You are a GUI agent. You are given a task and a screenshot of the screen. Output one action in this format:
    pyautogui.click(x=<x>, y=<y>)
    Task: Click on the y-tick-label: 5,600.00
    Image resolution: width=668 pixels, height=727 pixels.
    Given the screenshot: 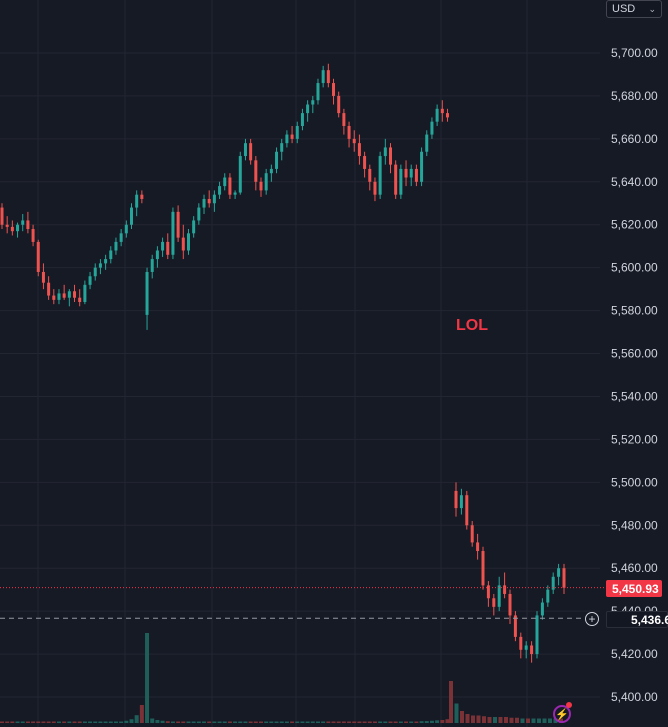 What is the action you would take?
    pyautogui.click(x=634, y=268)
    